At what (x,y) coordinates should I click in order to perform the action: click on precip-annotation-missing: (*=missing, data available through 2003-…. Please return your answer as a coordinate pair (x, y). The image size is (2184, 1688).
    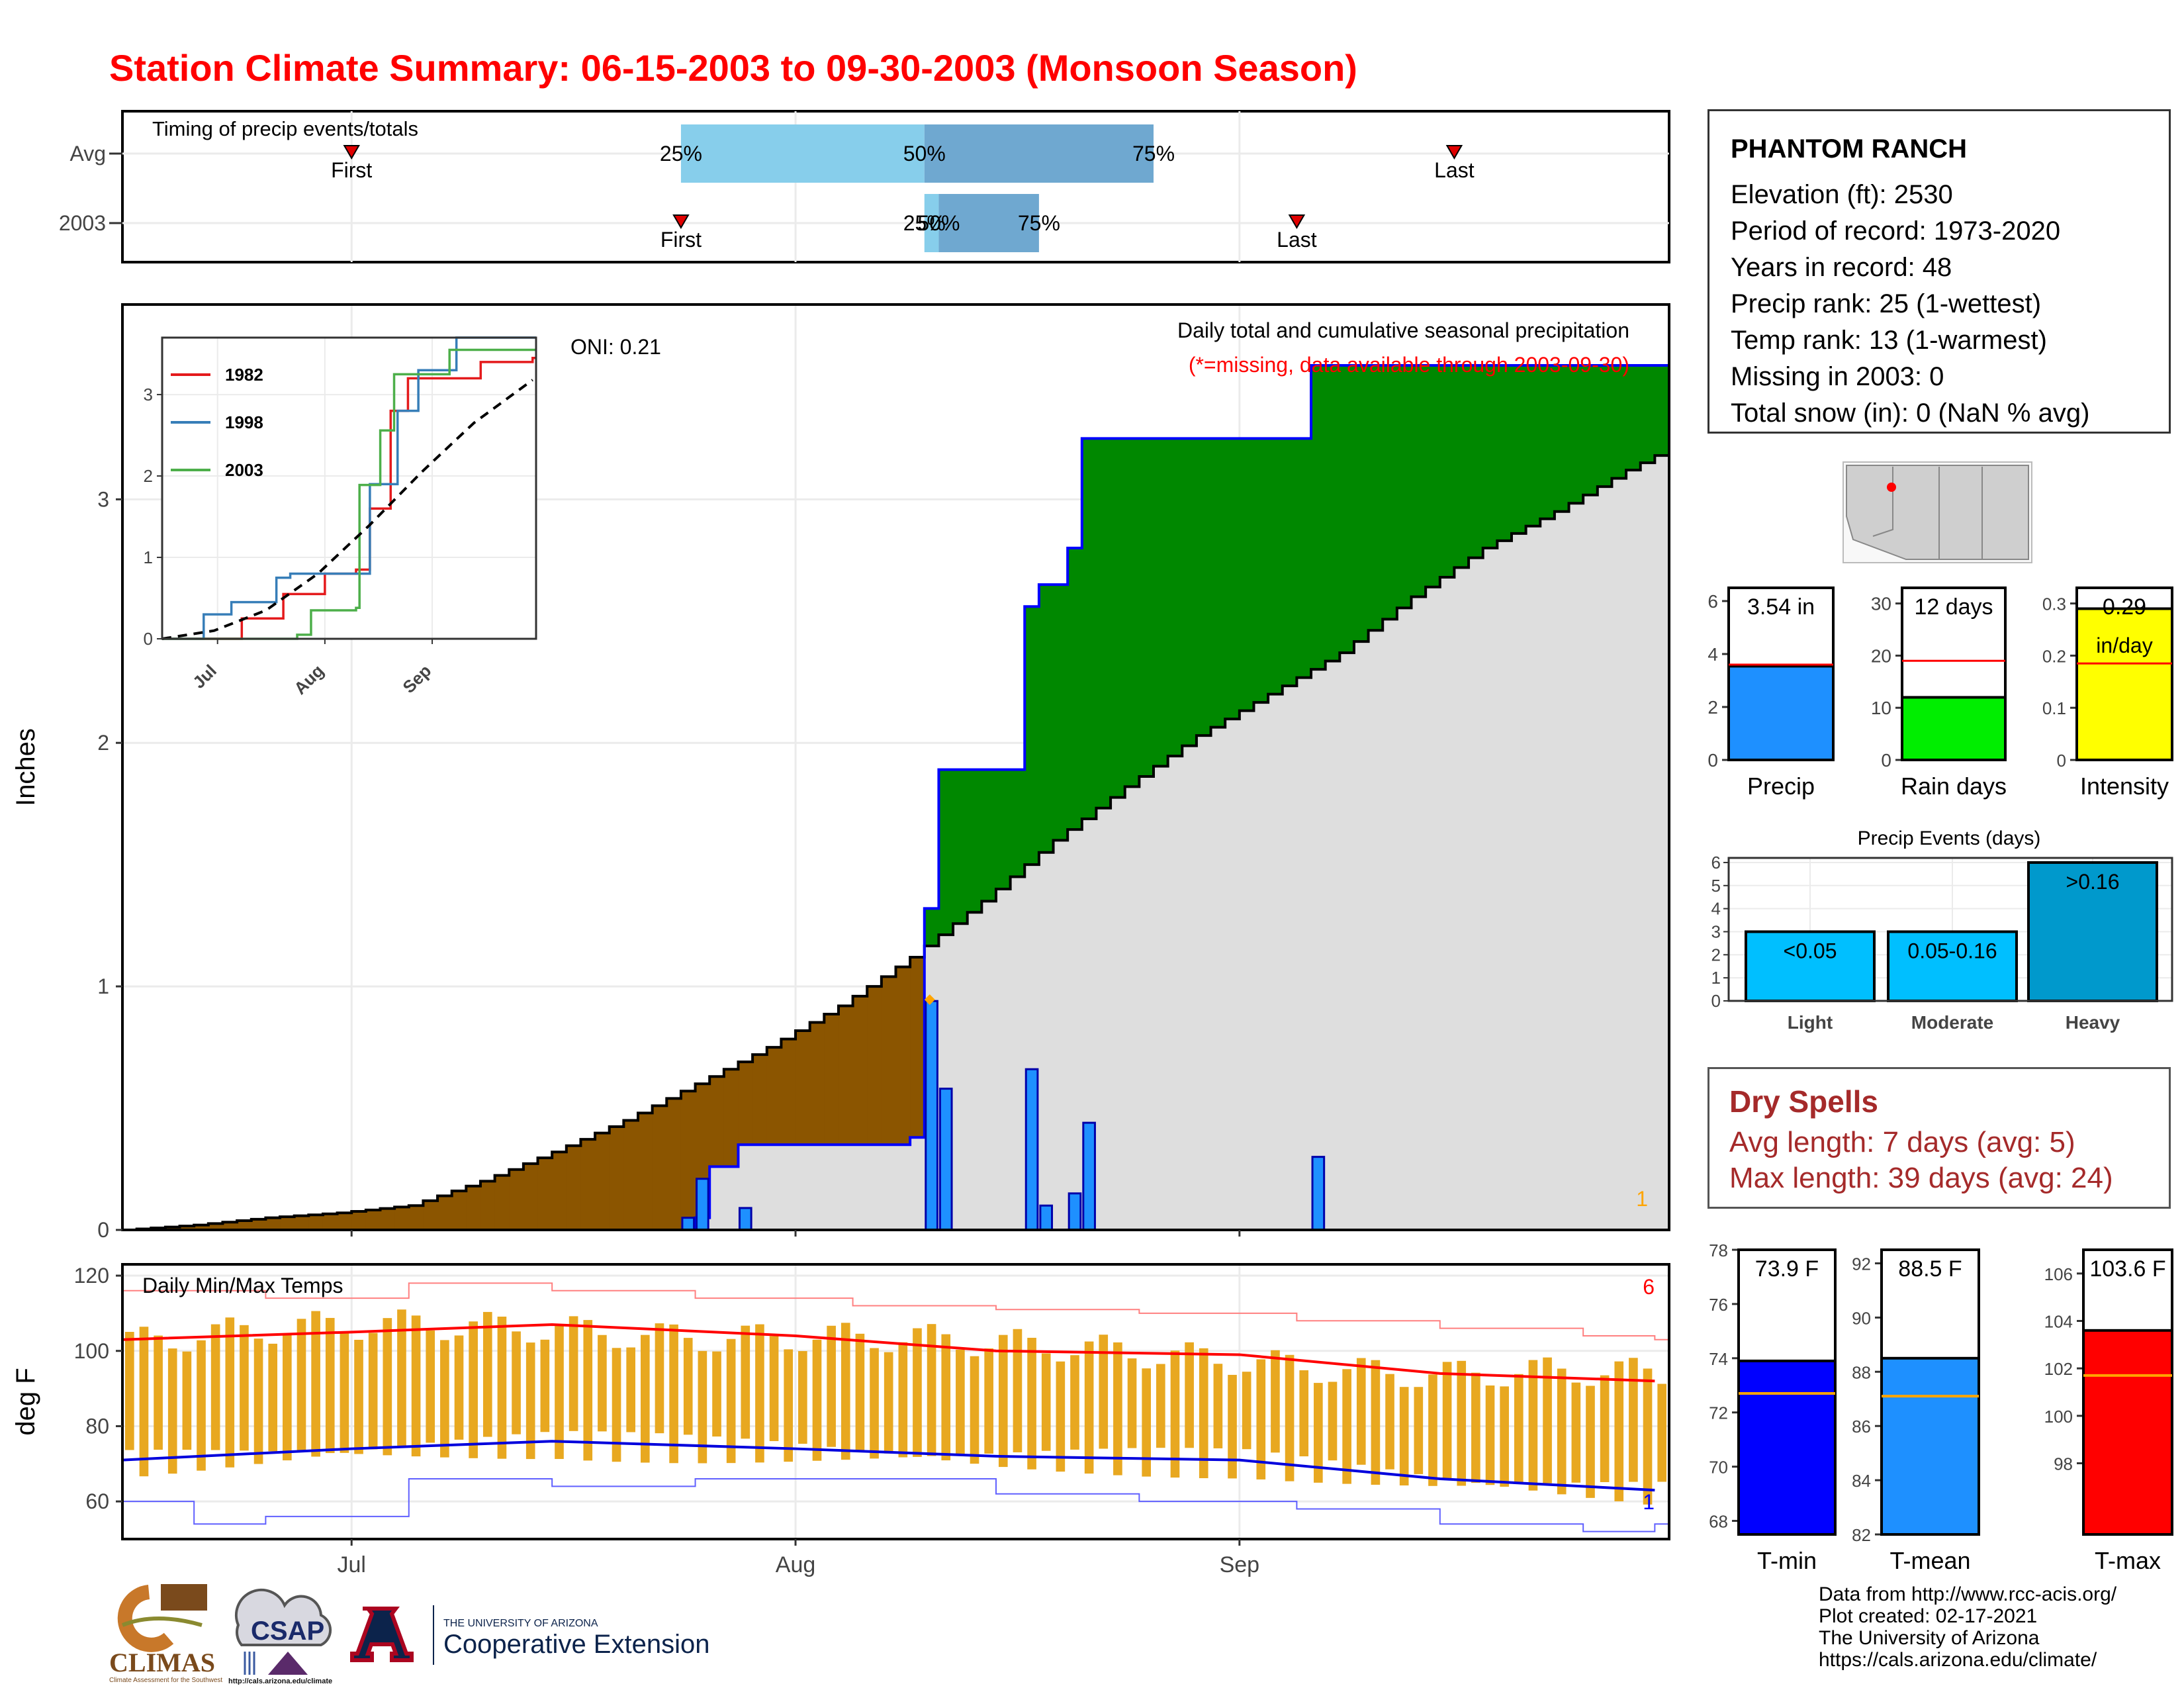
    Looking at the image, I should click on (1409, 365).